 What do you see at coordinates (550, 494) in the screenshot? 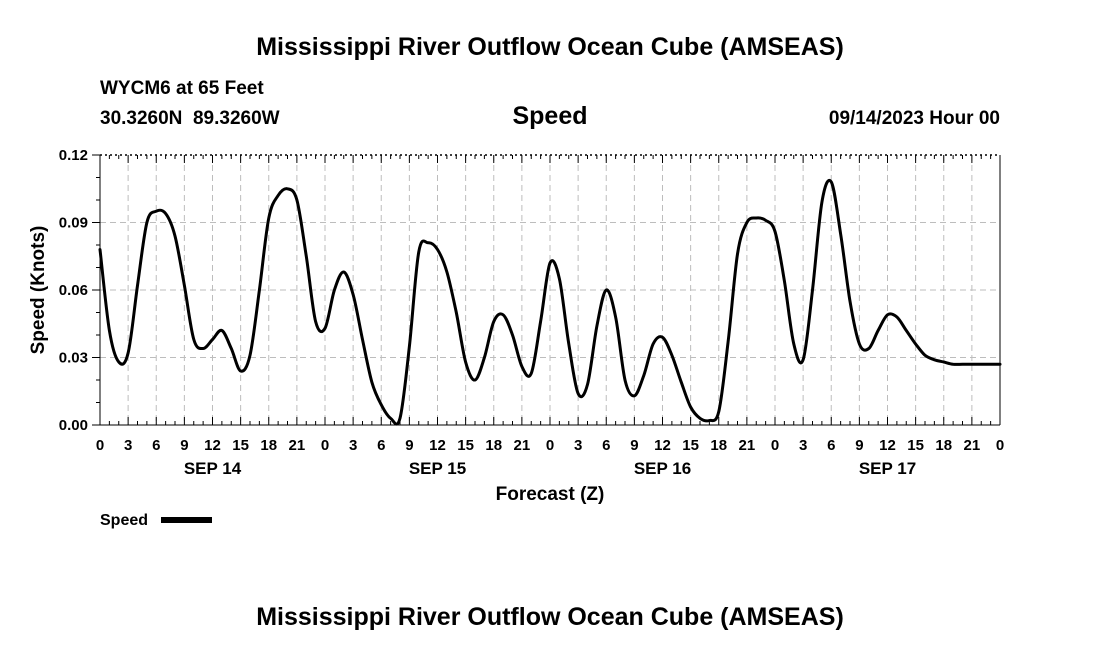
I see `x-axis-label: Forecast (Z)` at bounding box center [550, 494].